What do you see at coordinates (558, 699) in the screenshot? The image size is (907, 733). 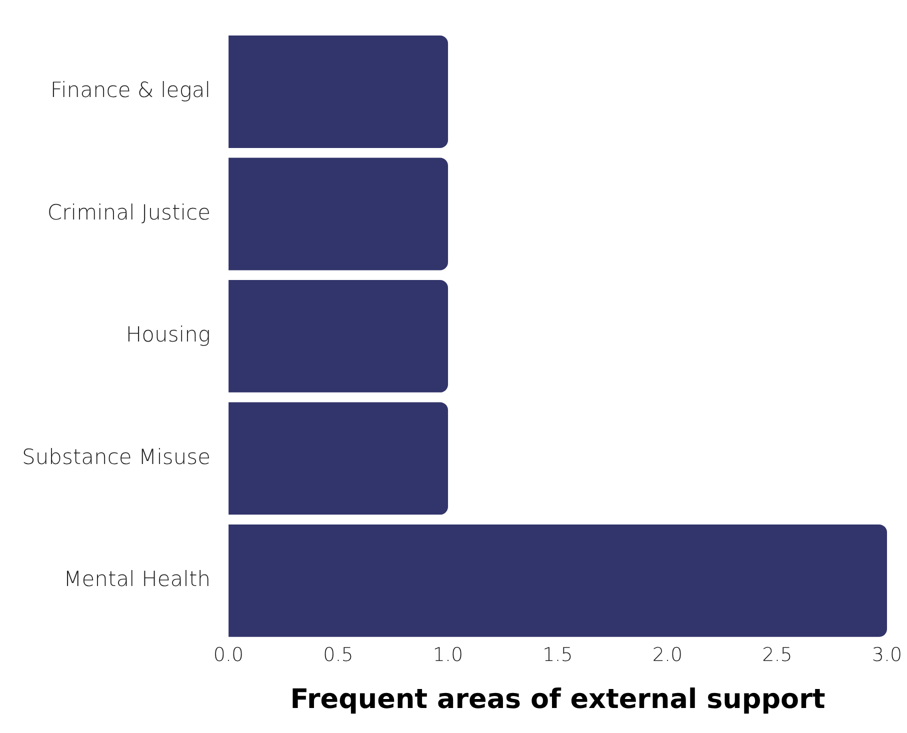 I see `x-axis-title: Frequent areas of external support` at bounding box center [558, 699].